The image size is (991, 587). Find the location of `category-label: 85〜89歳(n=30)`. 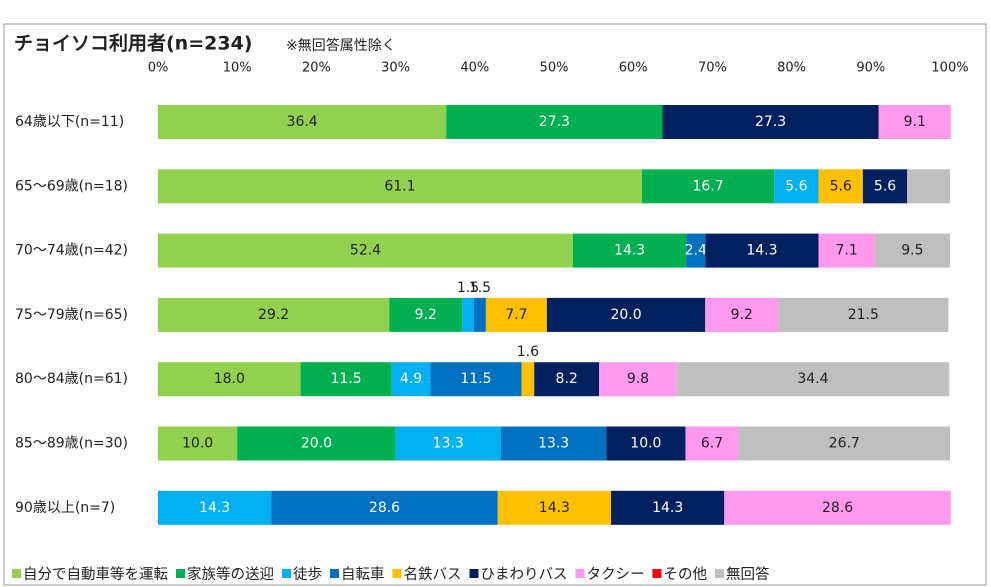

category-label: 85〜89歳(n=30) is located at coordinates (71, 444).